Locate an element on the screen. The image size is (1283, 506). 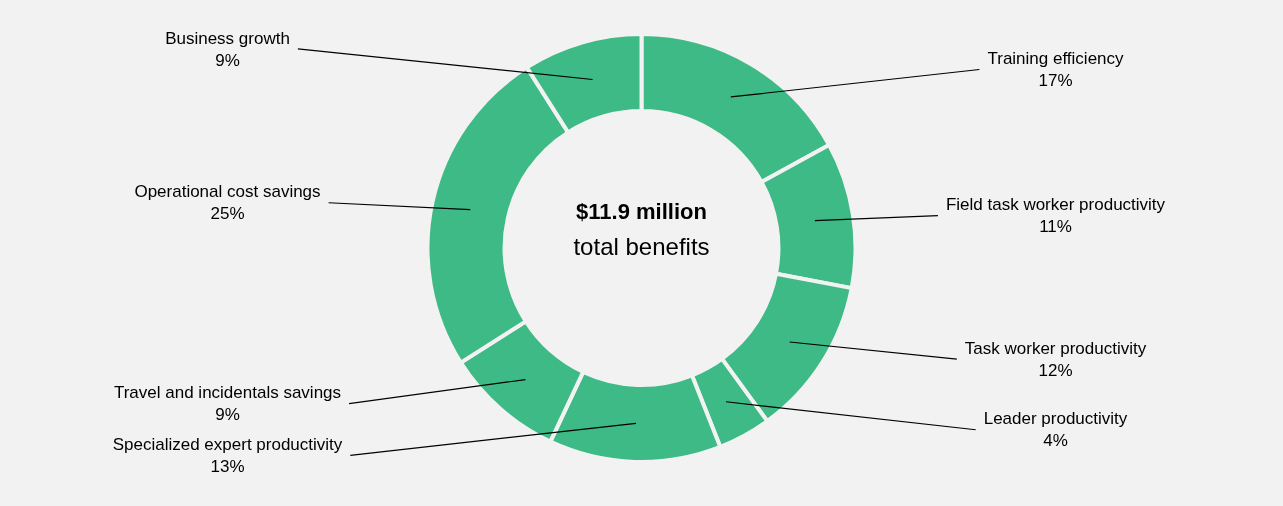
data-label: 12% is located at coordinates (1055, 370).